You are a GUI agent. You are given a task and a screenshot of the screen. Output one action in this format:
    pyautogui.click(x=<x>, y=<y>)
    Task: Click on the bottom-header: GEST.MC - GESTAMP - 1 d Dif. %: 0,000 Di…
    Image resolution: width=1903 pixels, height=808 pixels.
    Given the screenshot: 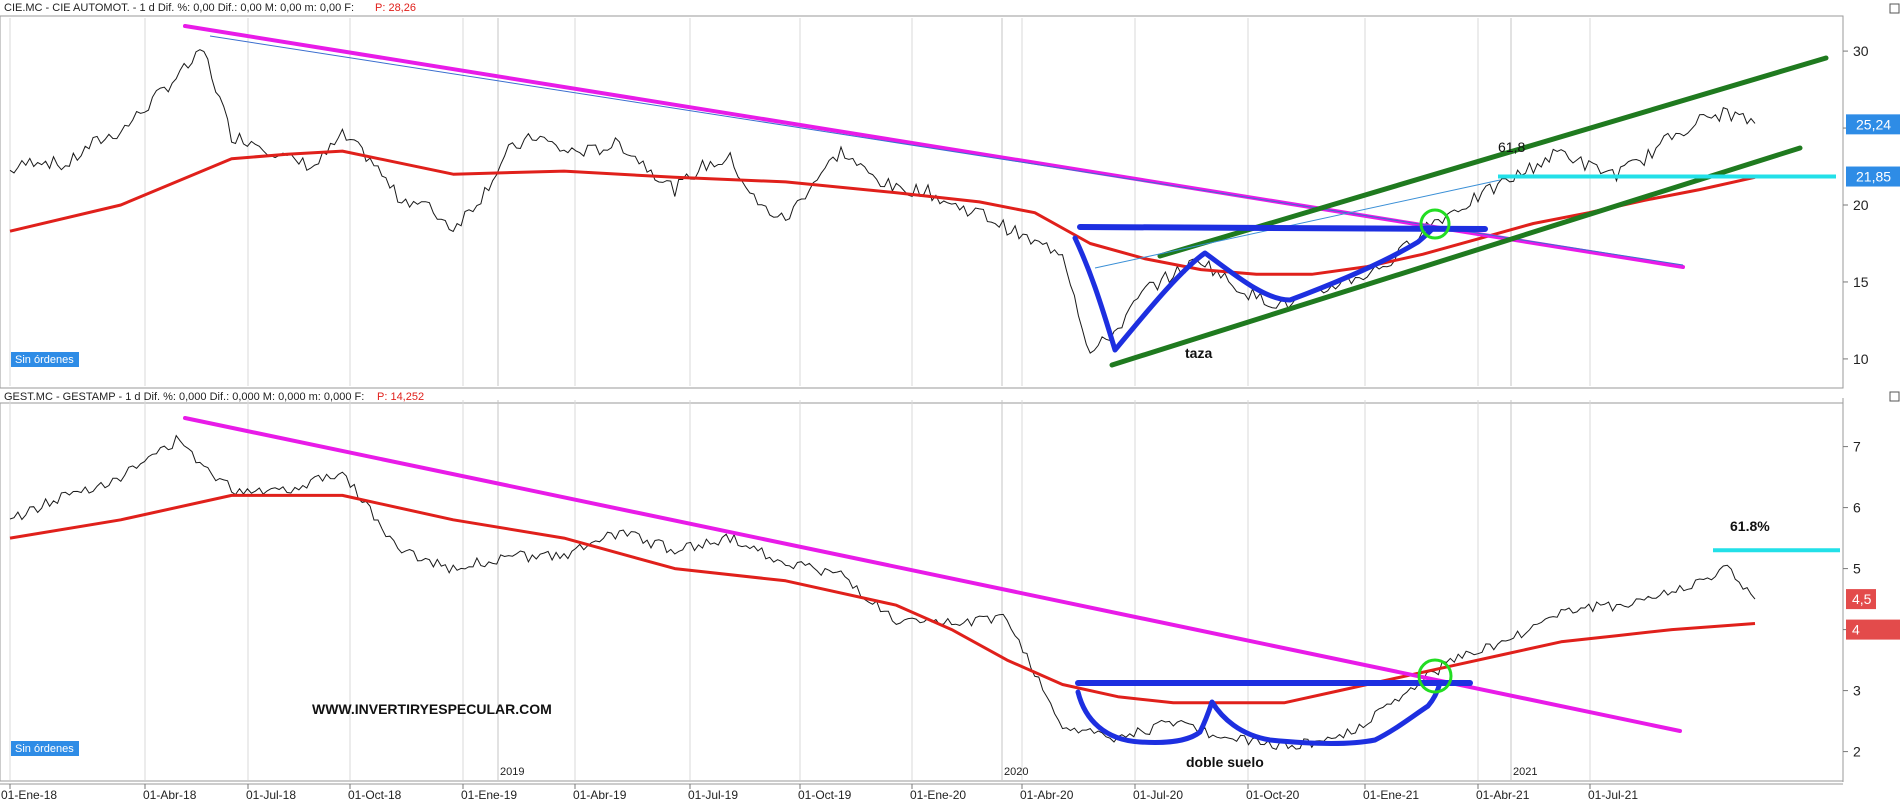 What is the action you would take?
    pyautogui.click(x=184, y=397)
    